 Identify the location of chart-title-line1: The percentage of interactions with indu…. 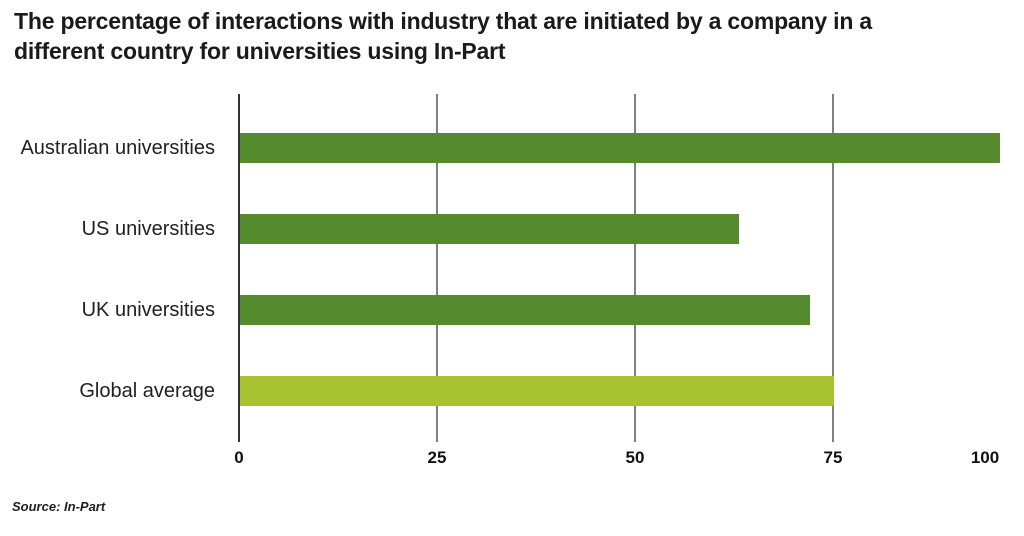
(443, 21).